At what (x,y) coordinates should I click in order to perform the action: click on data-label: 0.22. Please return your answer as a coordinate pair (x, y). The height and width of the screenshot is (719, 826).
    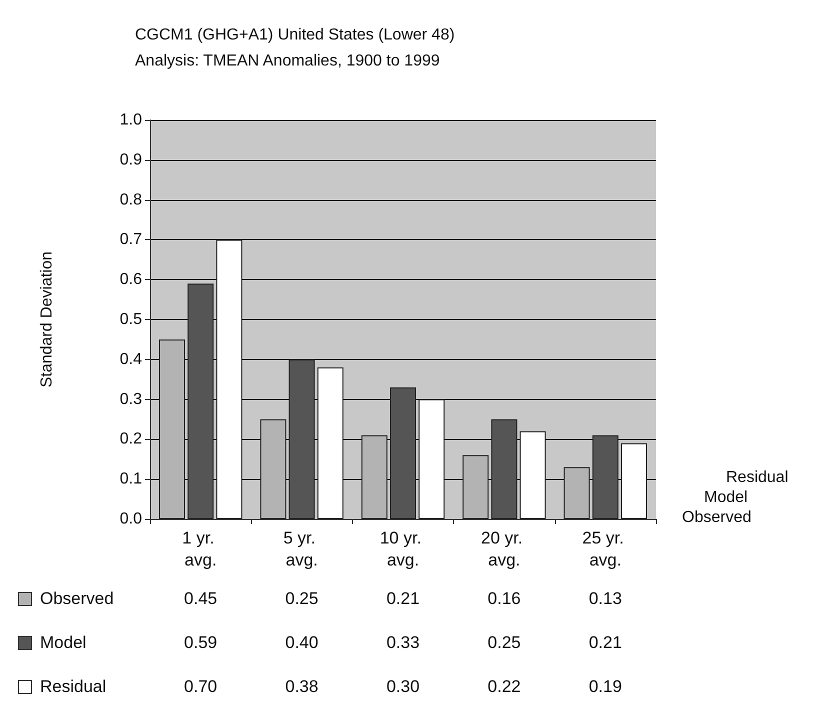
    Looking at the image, I should click on (504, 687).